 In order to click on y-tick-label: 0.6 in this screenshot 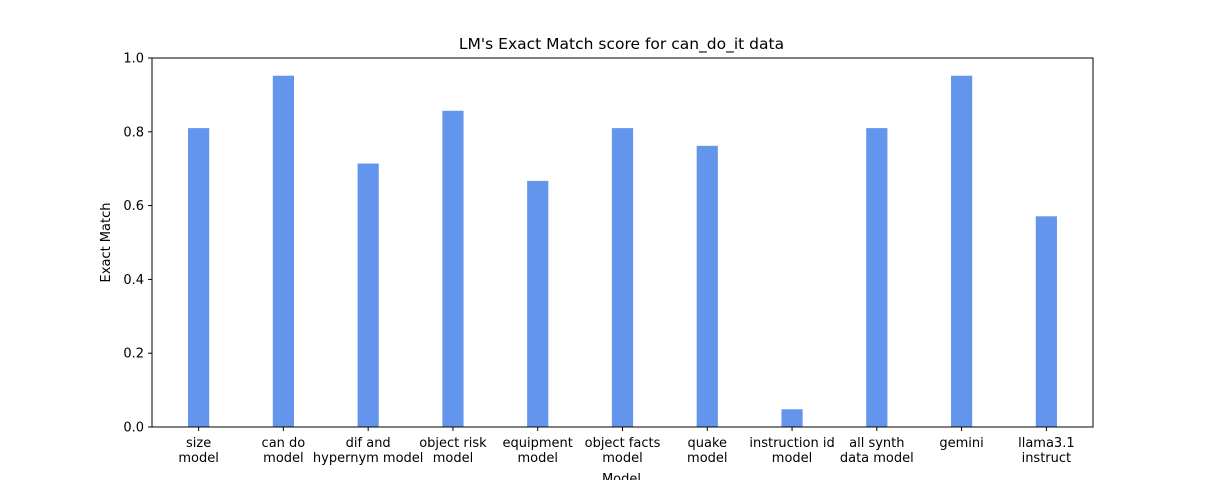, I will do `click(133, 206)`.